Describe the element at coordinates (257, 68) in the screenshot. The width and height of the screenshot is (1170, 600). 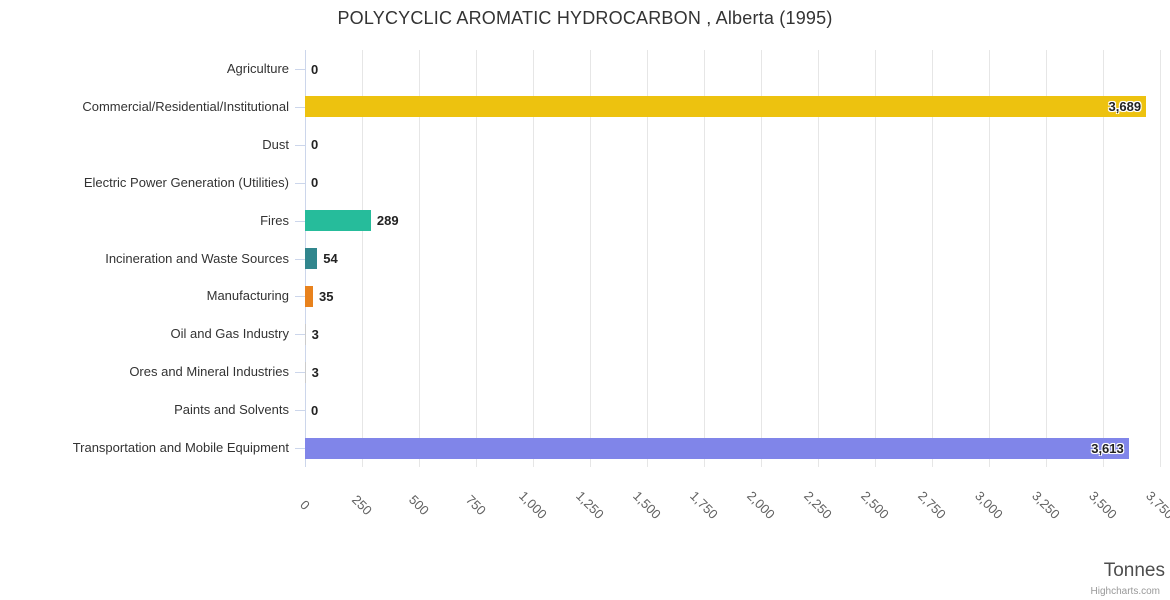
I see `category-label-agriculture: Agriculture` at that location.